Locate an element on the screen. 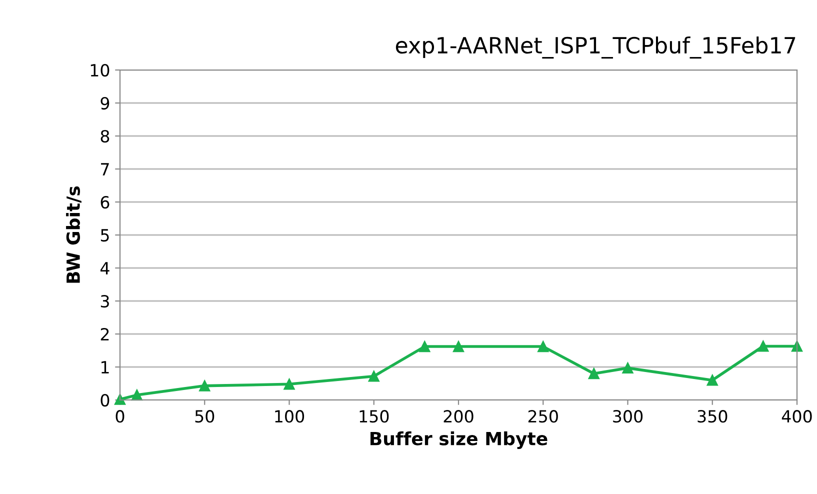 The width and height of the screenshot is (817, 494). y-tick-label: 9 is located at coordinates (105, 103).